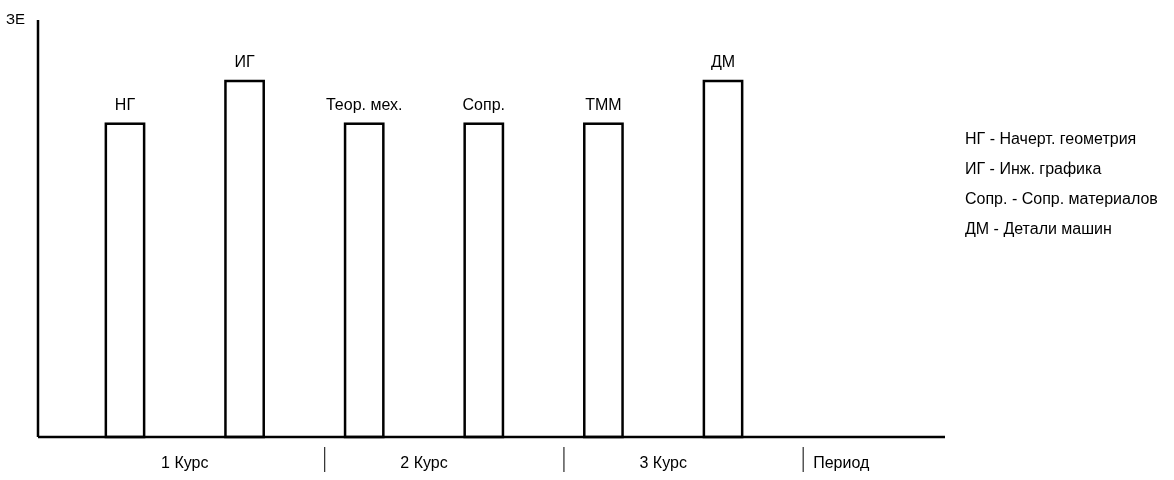 The image size is (1174, 480). What do you see at coordinates (424, 462) in the screenshot?
I see `text: 2 Курс` at bounding box center [424, 462].